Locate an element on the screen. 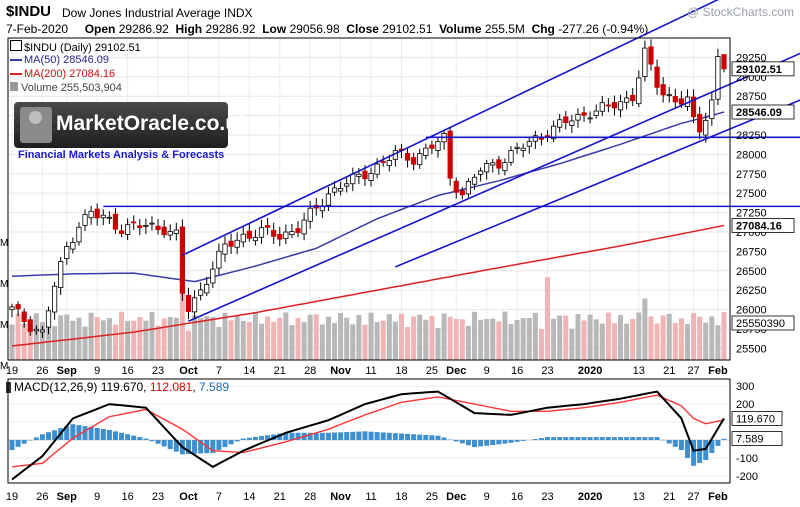  date-label: 2020 is located at coordinates (590, 371).